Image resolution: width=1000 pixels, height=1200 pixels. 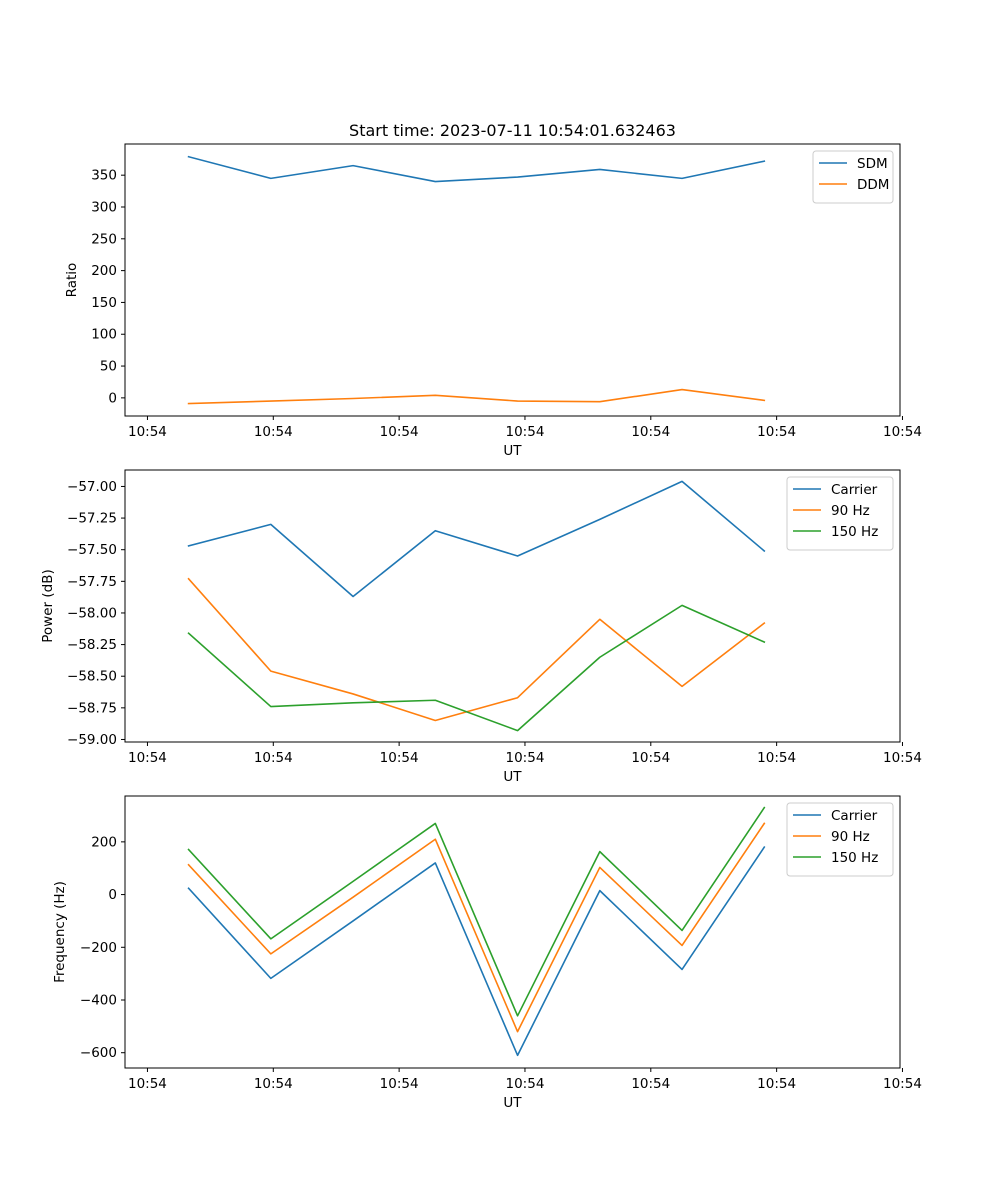 I want to click on y-axis-label: Frequency (Hz), so click(x=60, y=932).